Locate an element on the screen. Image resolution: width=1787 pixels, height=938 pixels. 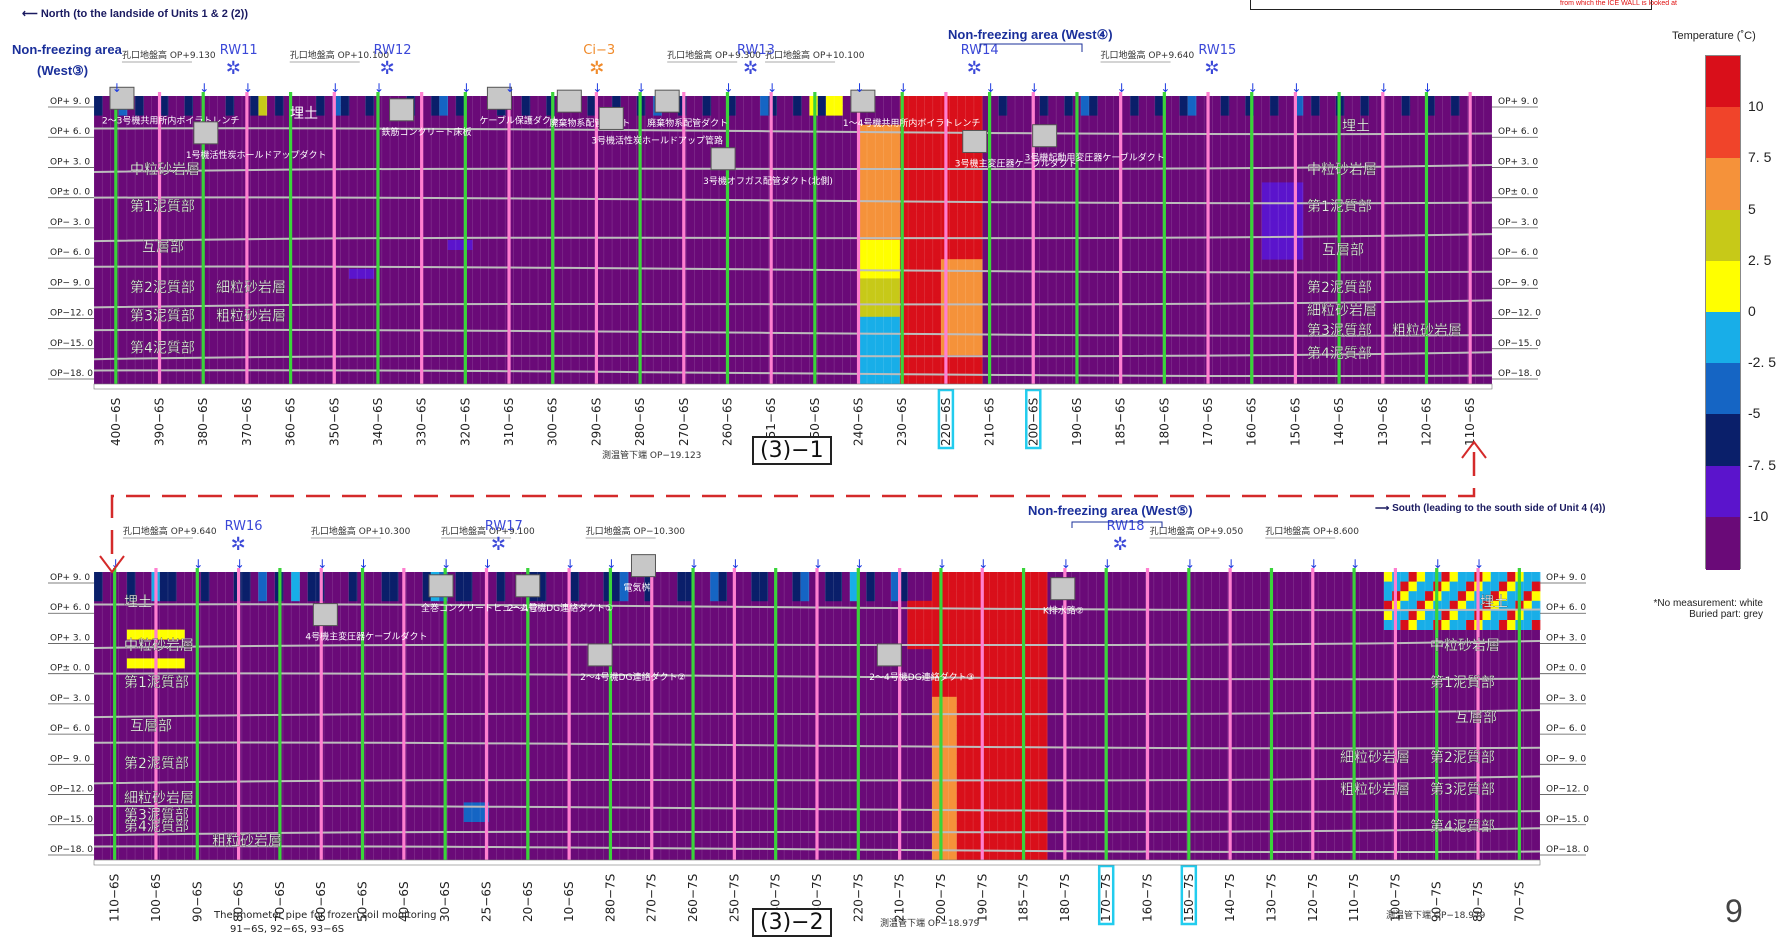
layer-boundary is located at coordinates (793, 356).